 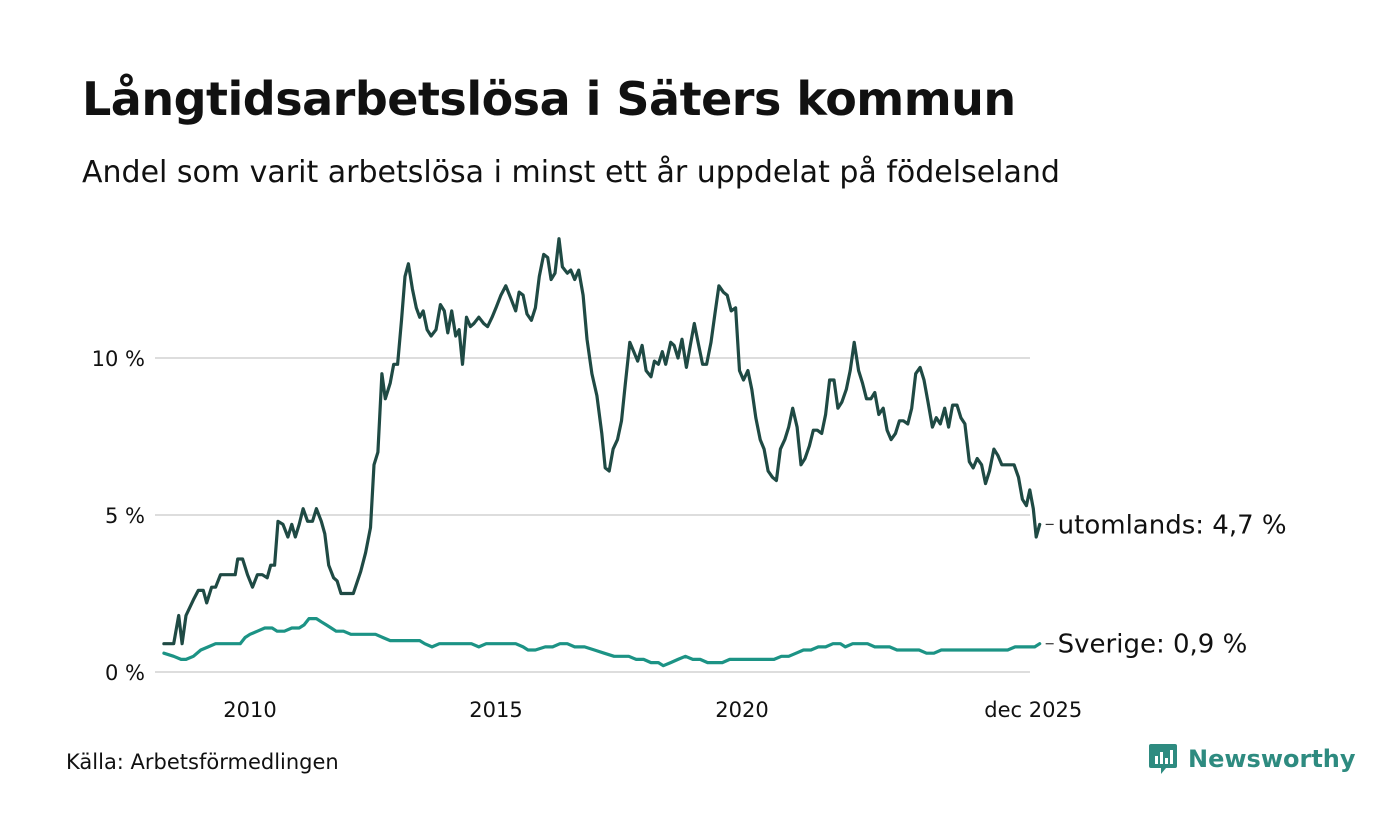 I want to click on source-note: Källa: Arbetsförmedlingen, so click(x=202, y=762).